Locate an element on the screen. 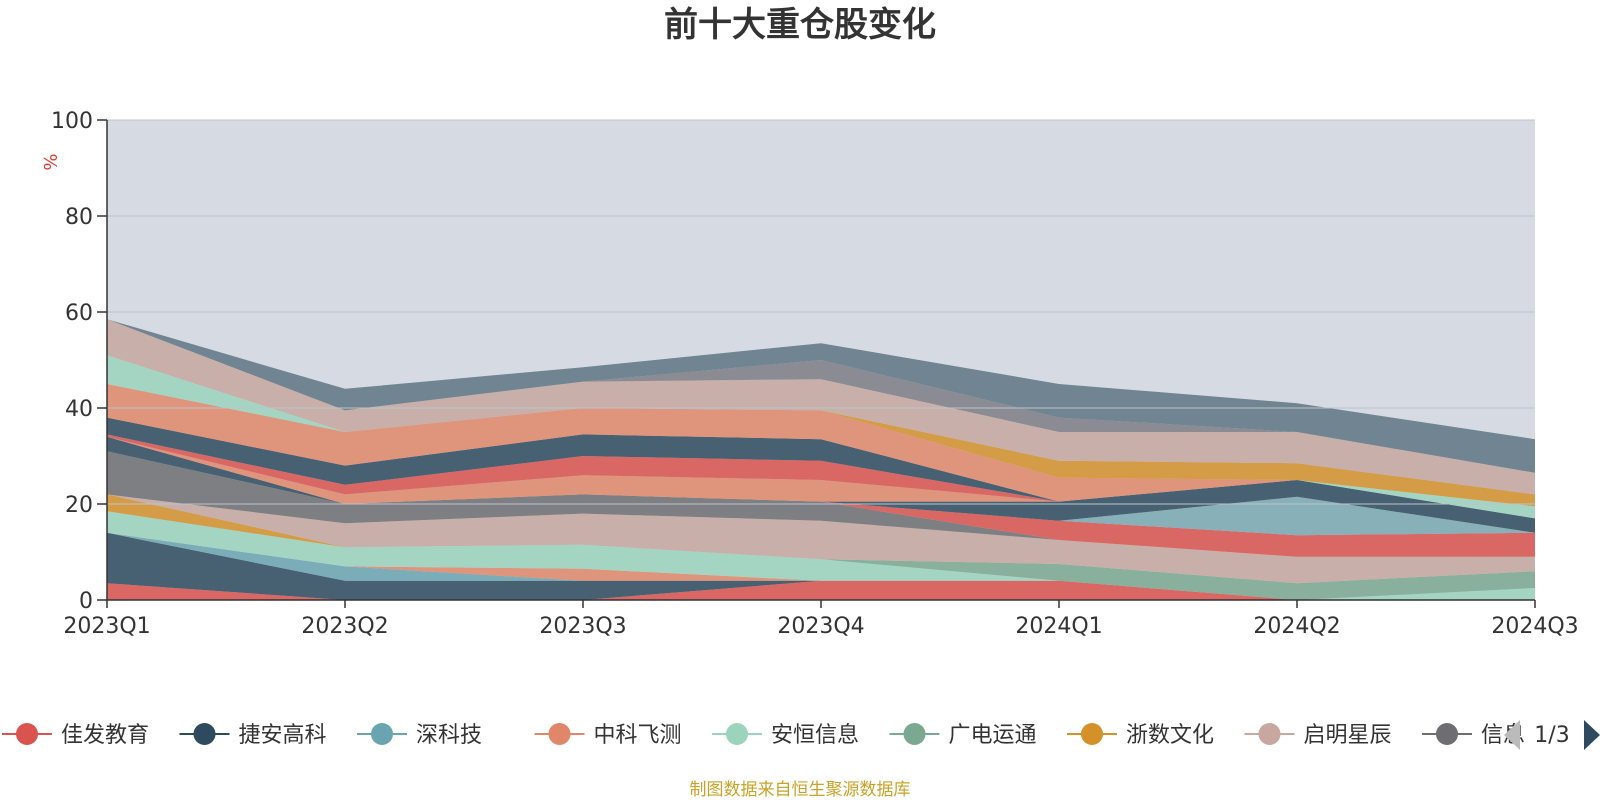  x-tick-label-1: 2023Q2 is located at coordinates (344, 626).